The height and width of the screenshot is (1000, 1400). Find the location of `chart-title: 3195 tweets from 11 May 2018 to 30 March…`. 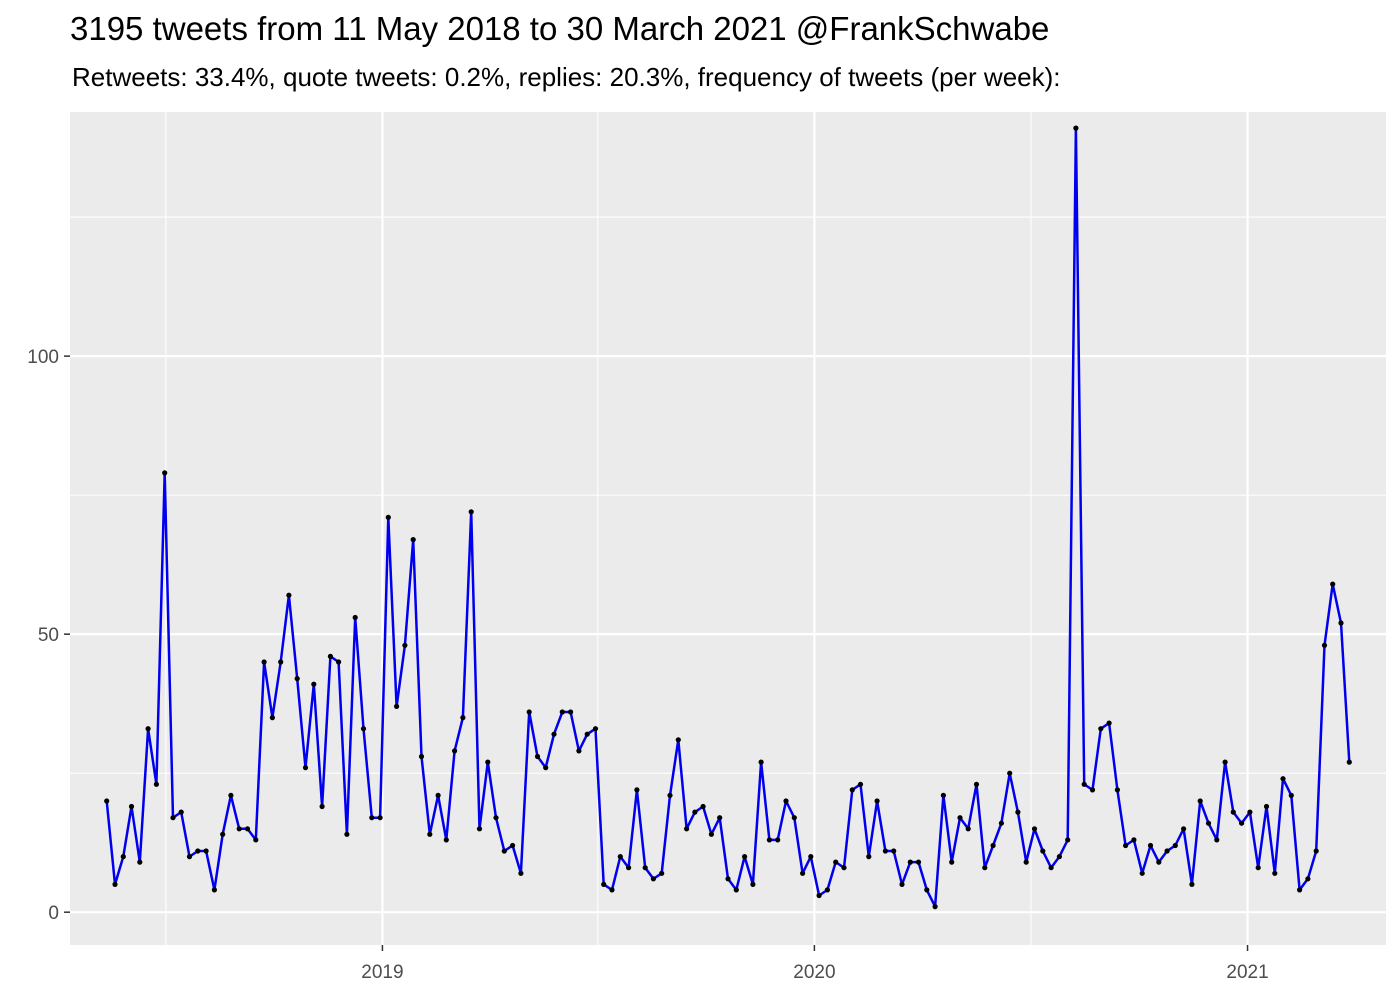

chart-title: 3195 tweets from 11 May 2018 to 30 March… is located at coordinates (560, 28).